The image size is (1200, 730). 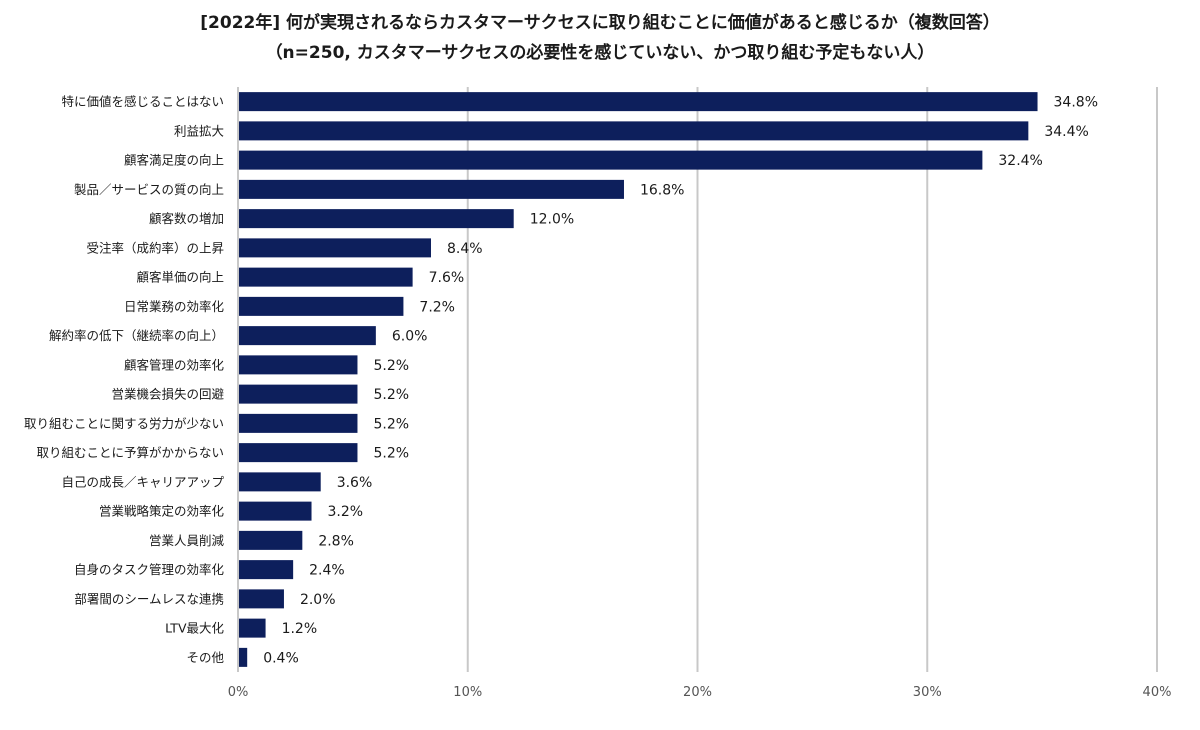 I want to click on x-tick-label: 0%, so click(x=238, y=692).